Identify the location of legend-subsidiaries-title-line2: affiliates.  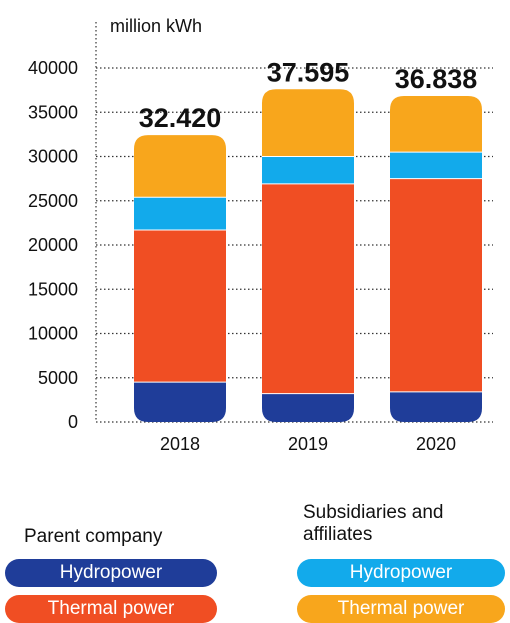
(338, 534).